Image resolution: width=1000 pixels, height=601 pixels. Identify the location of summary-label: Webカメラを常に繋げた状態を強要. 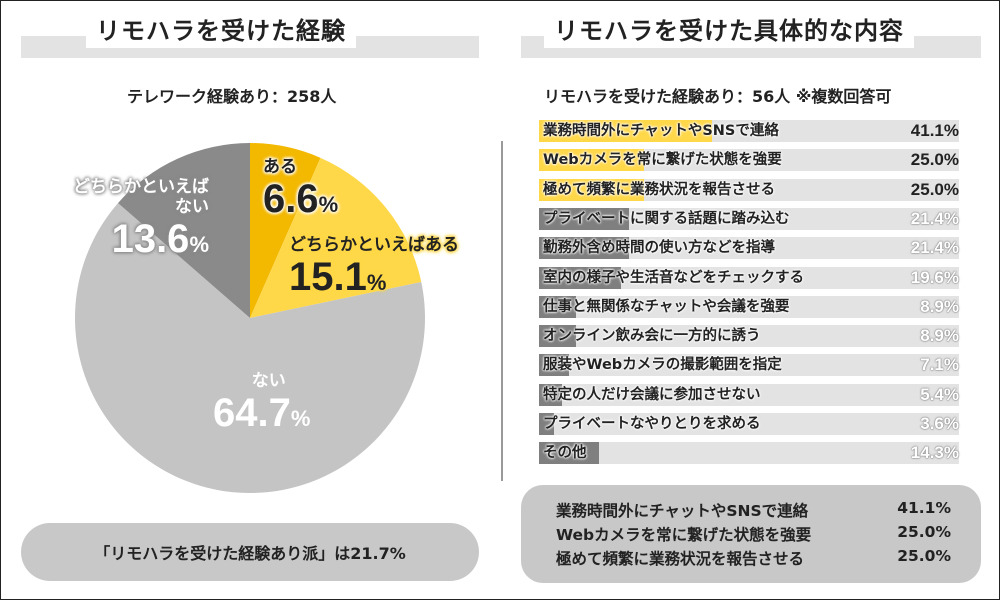
(684, 535).